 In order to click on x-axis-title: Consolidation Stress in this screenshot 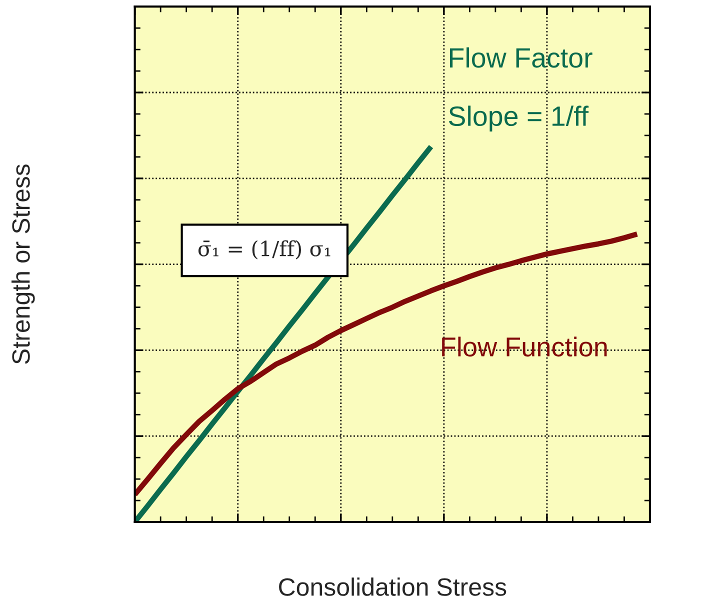, I will do `click(392, 587)`.